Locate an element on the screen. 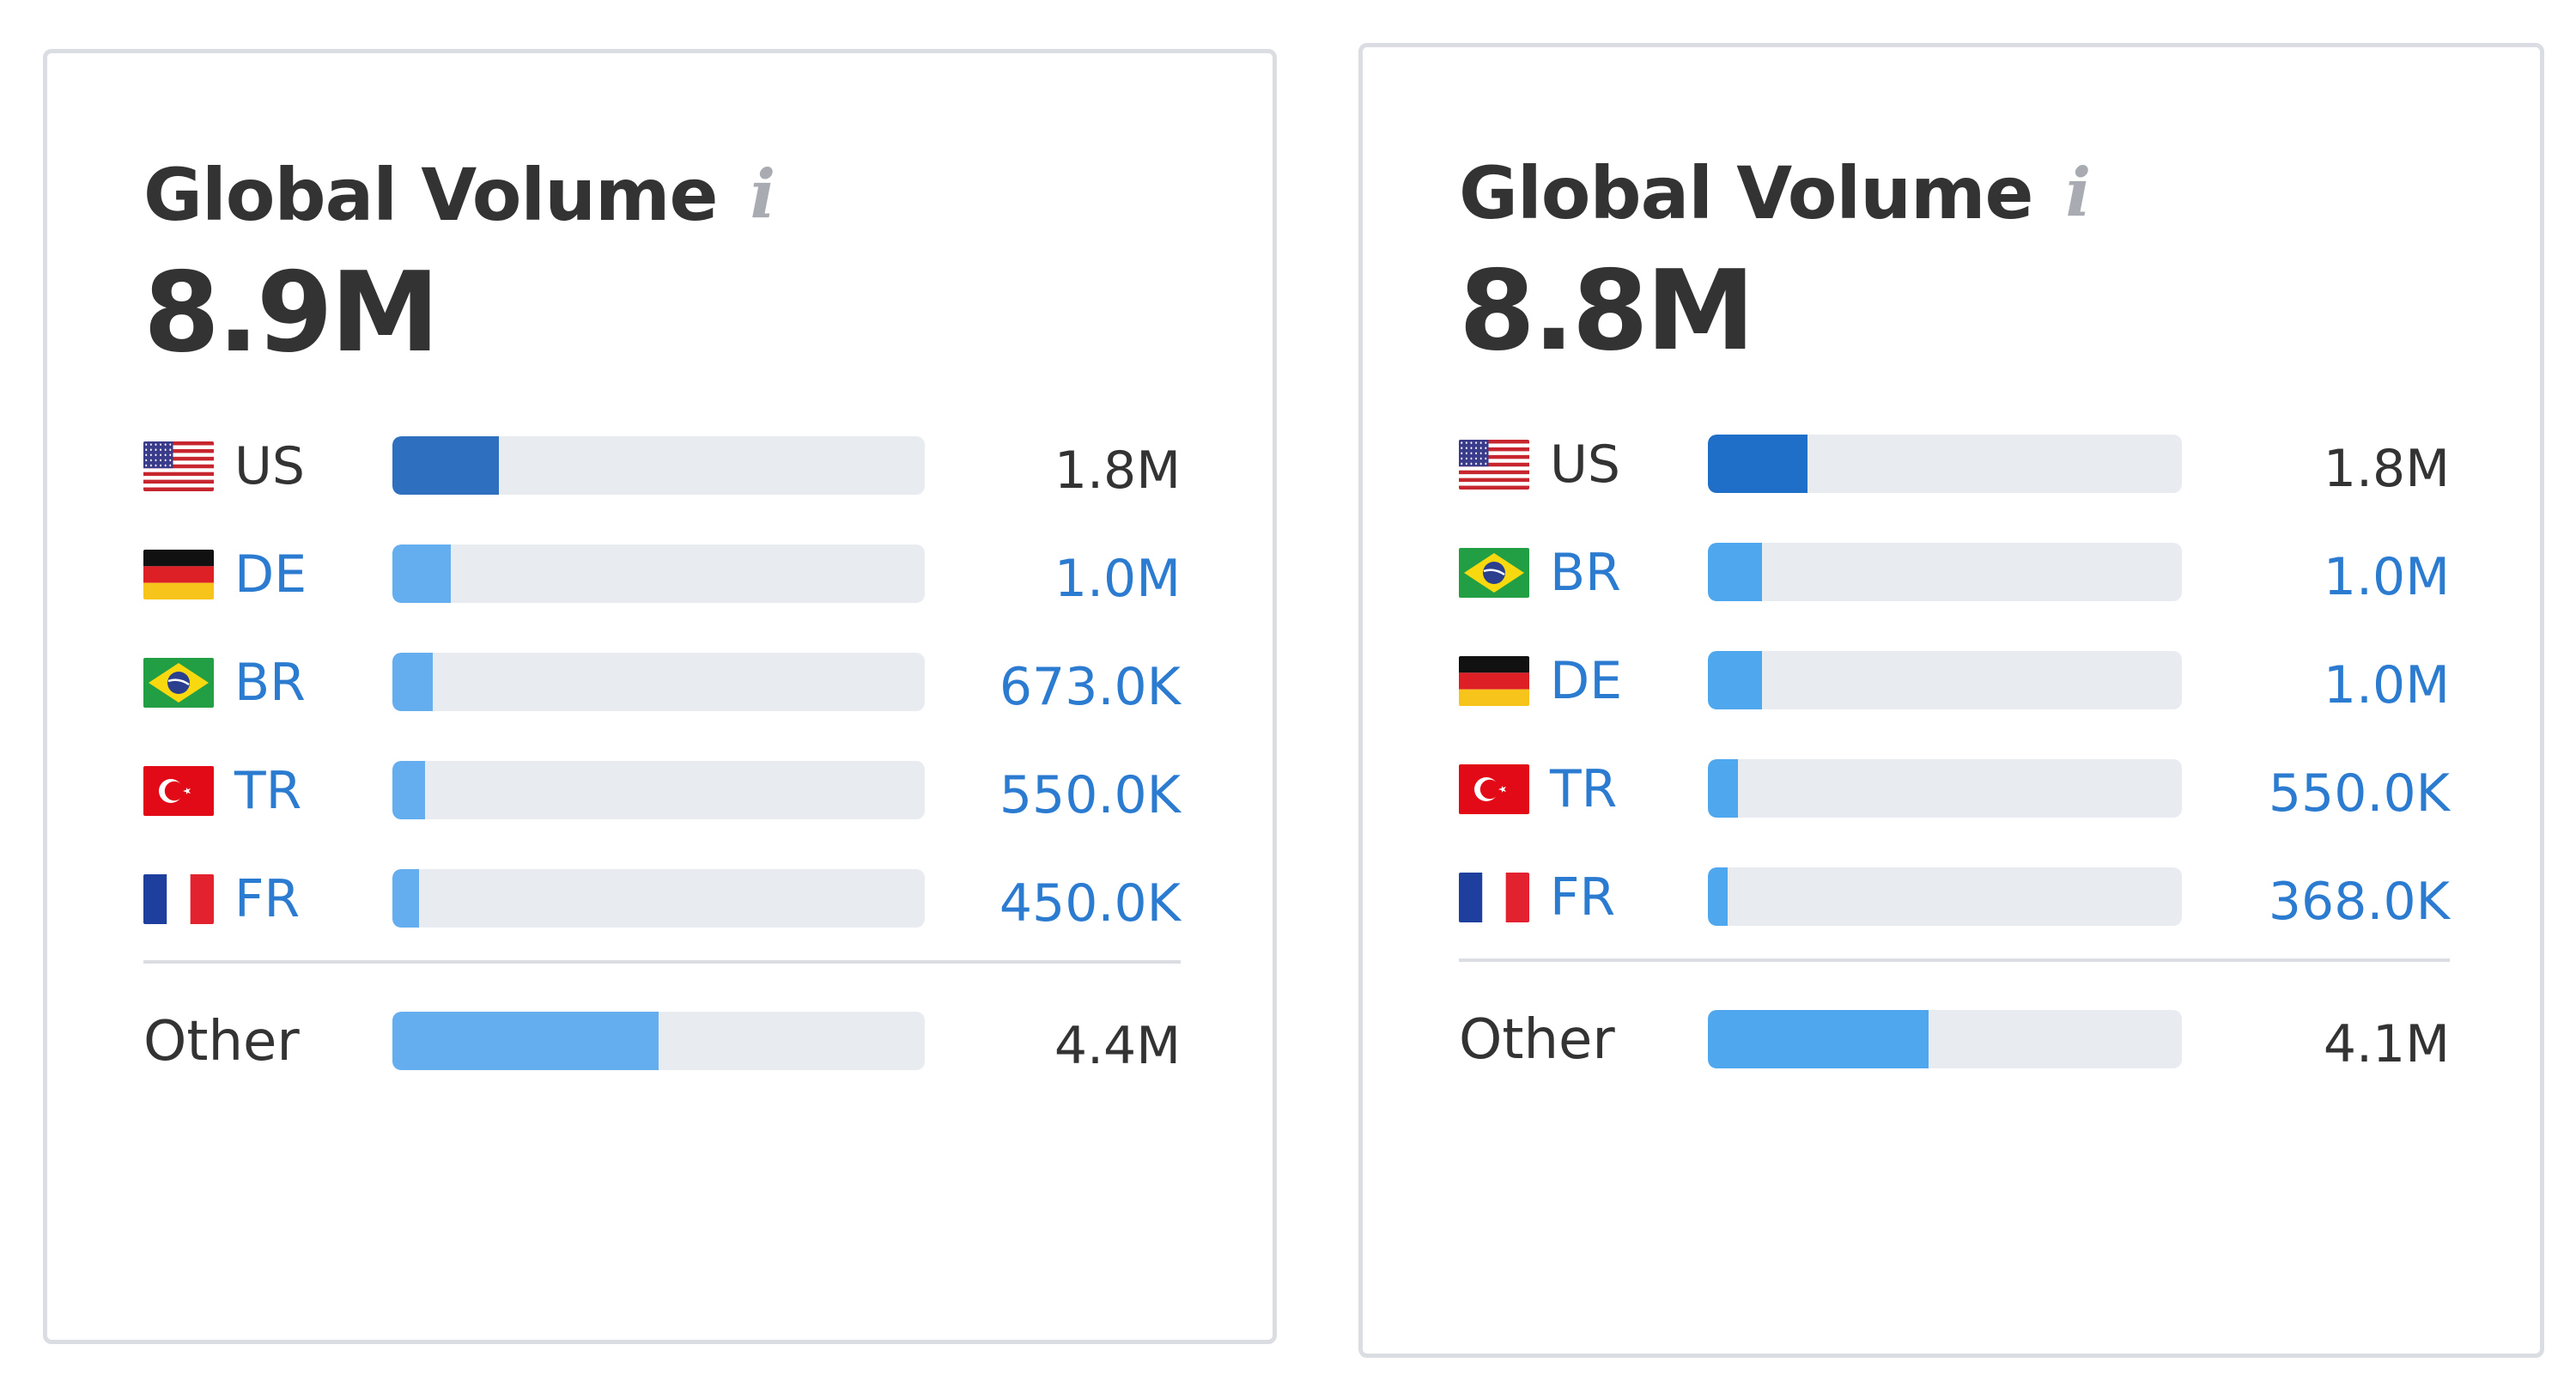 The height and width of the screenshot is (1381, 2576). country-volume-link: 673.0K is located at coordinates (1090, 687).